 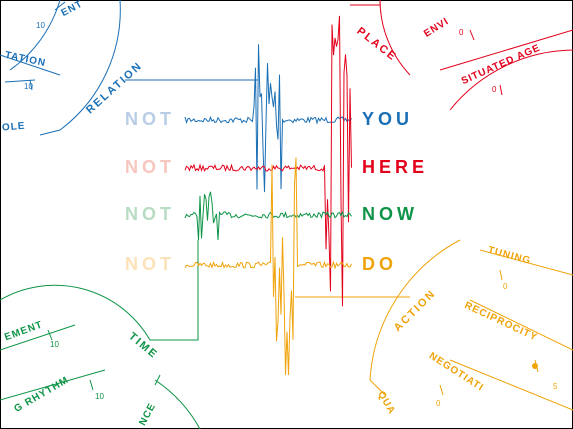 I want to click on quadrant-label: NCE, so click(x=147, y=414).